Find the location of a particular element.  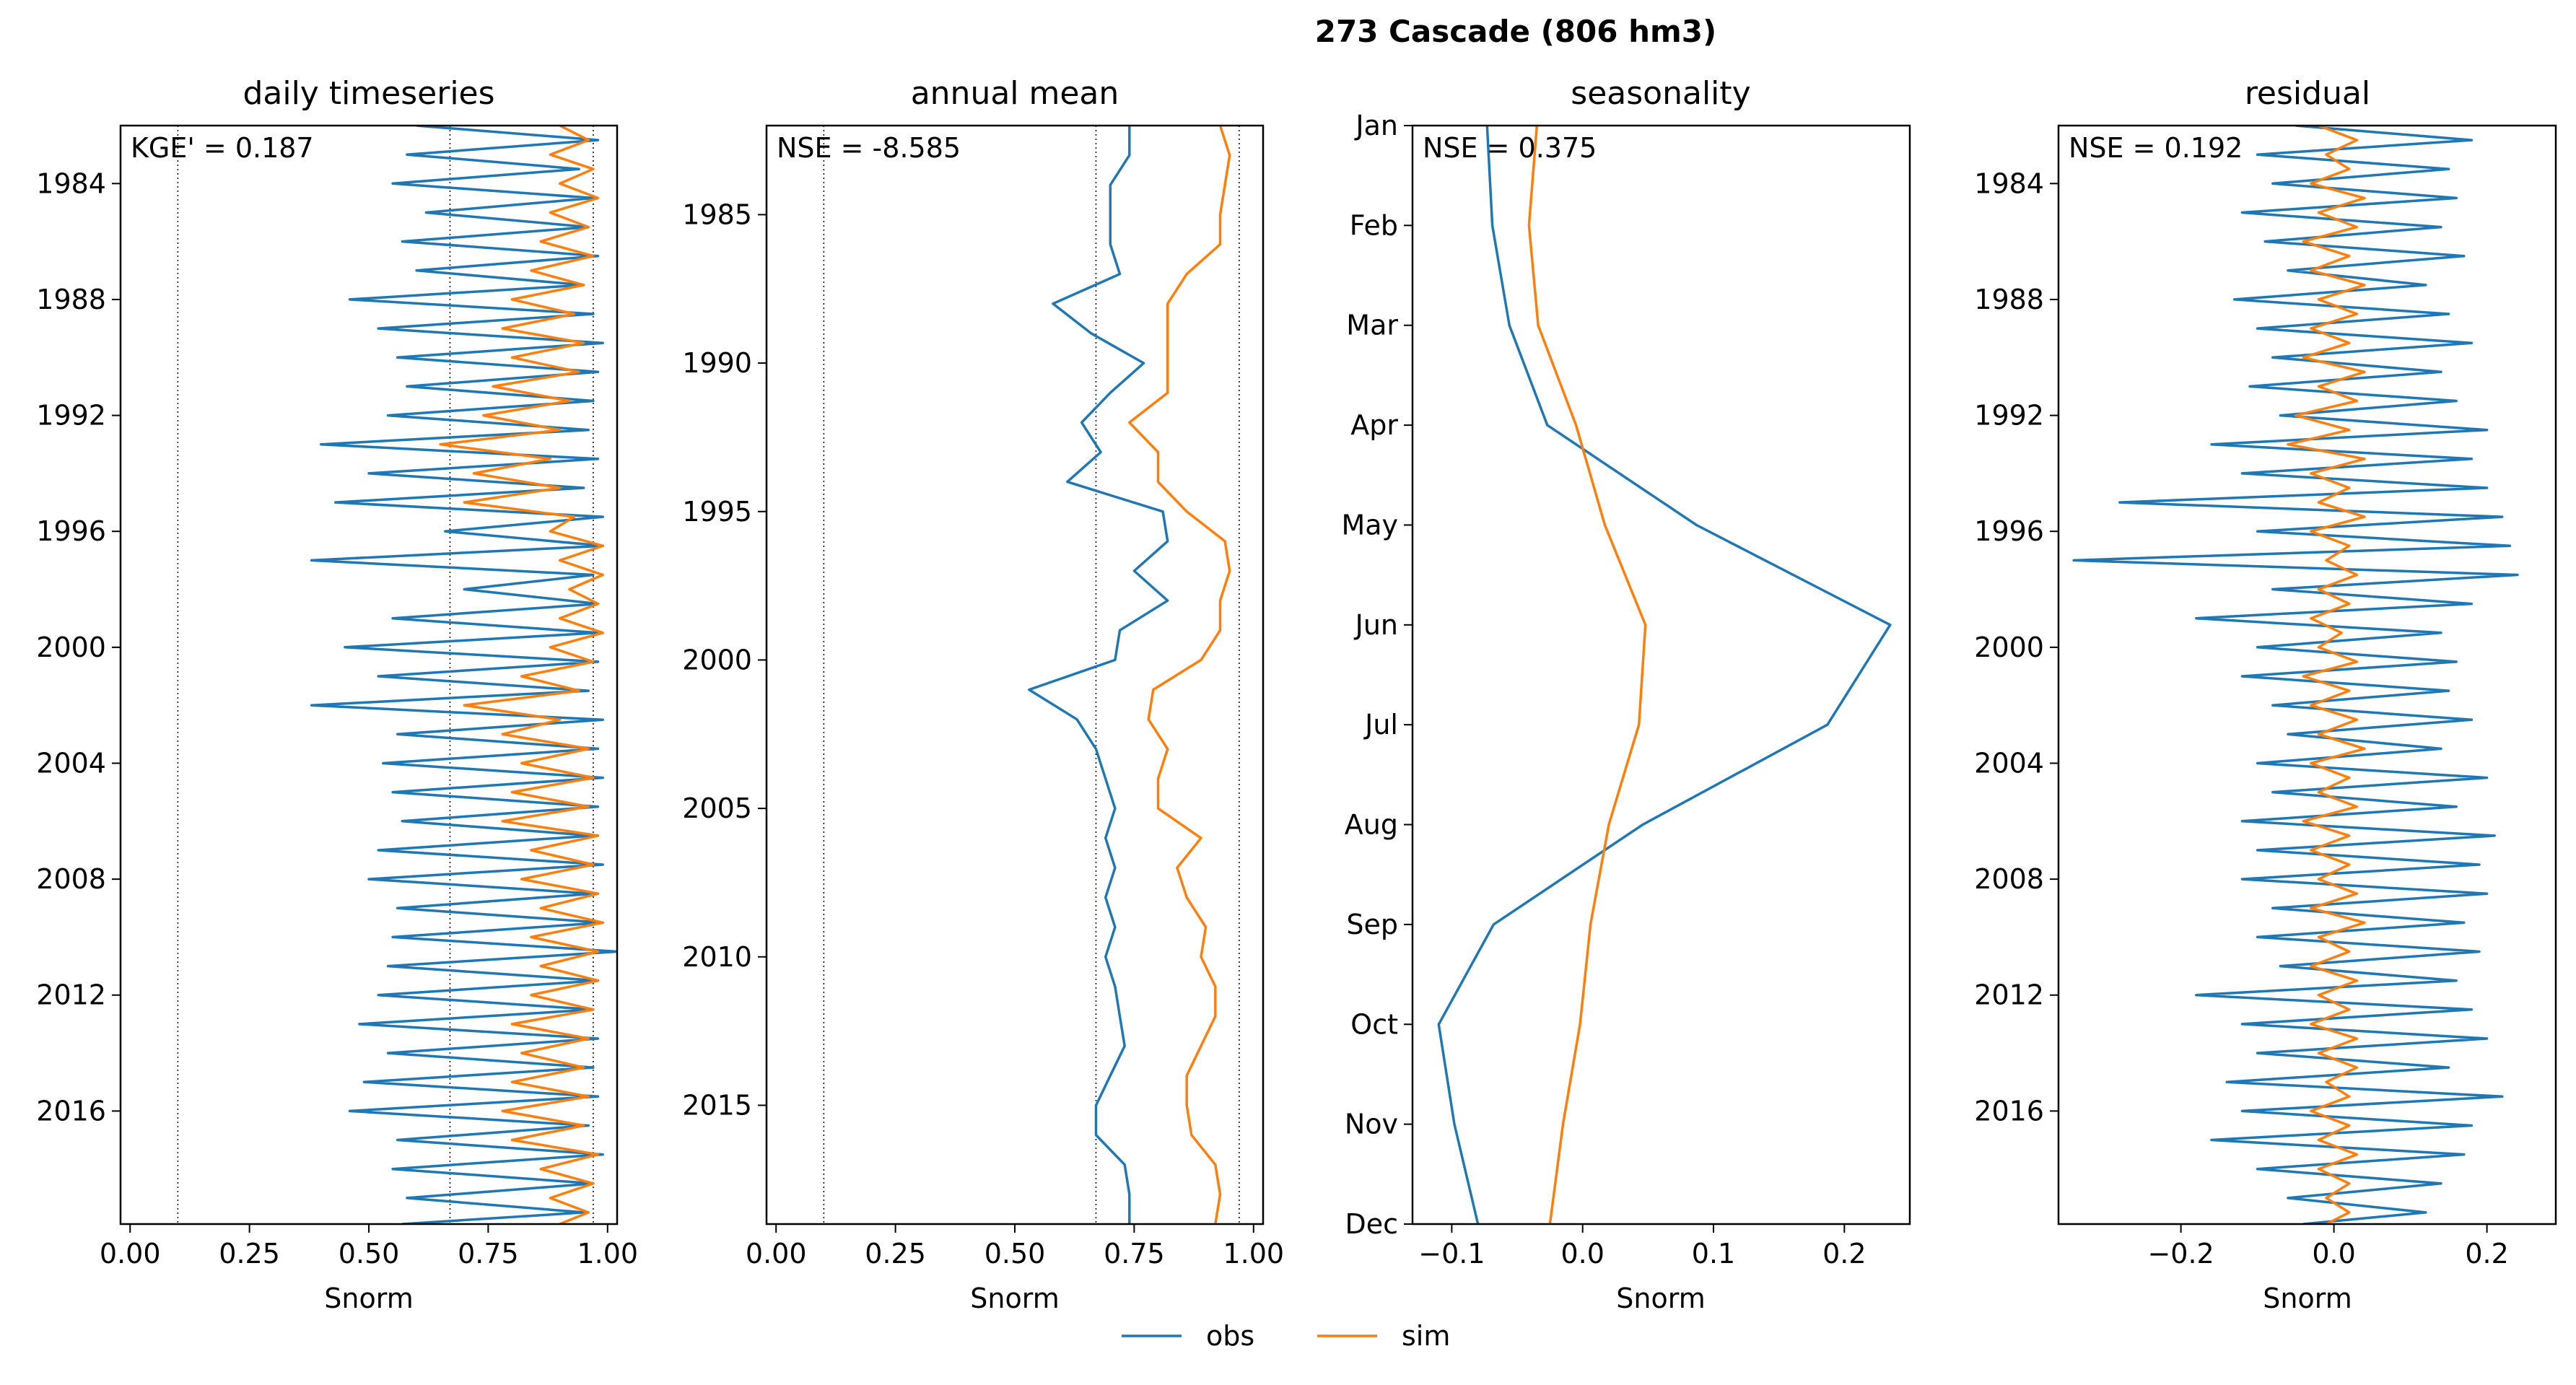

figure-suptitle: 273 Cascade (806 hm3) is located at coordinates (1515, 31).